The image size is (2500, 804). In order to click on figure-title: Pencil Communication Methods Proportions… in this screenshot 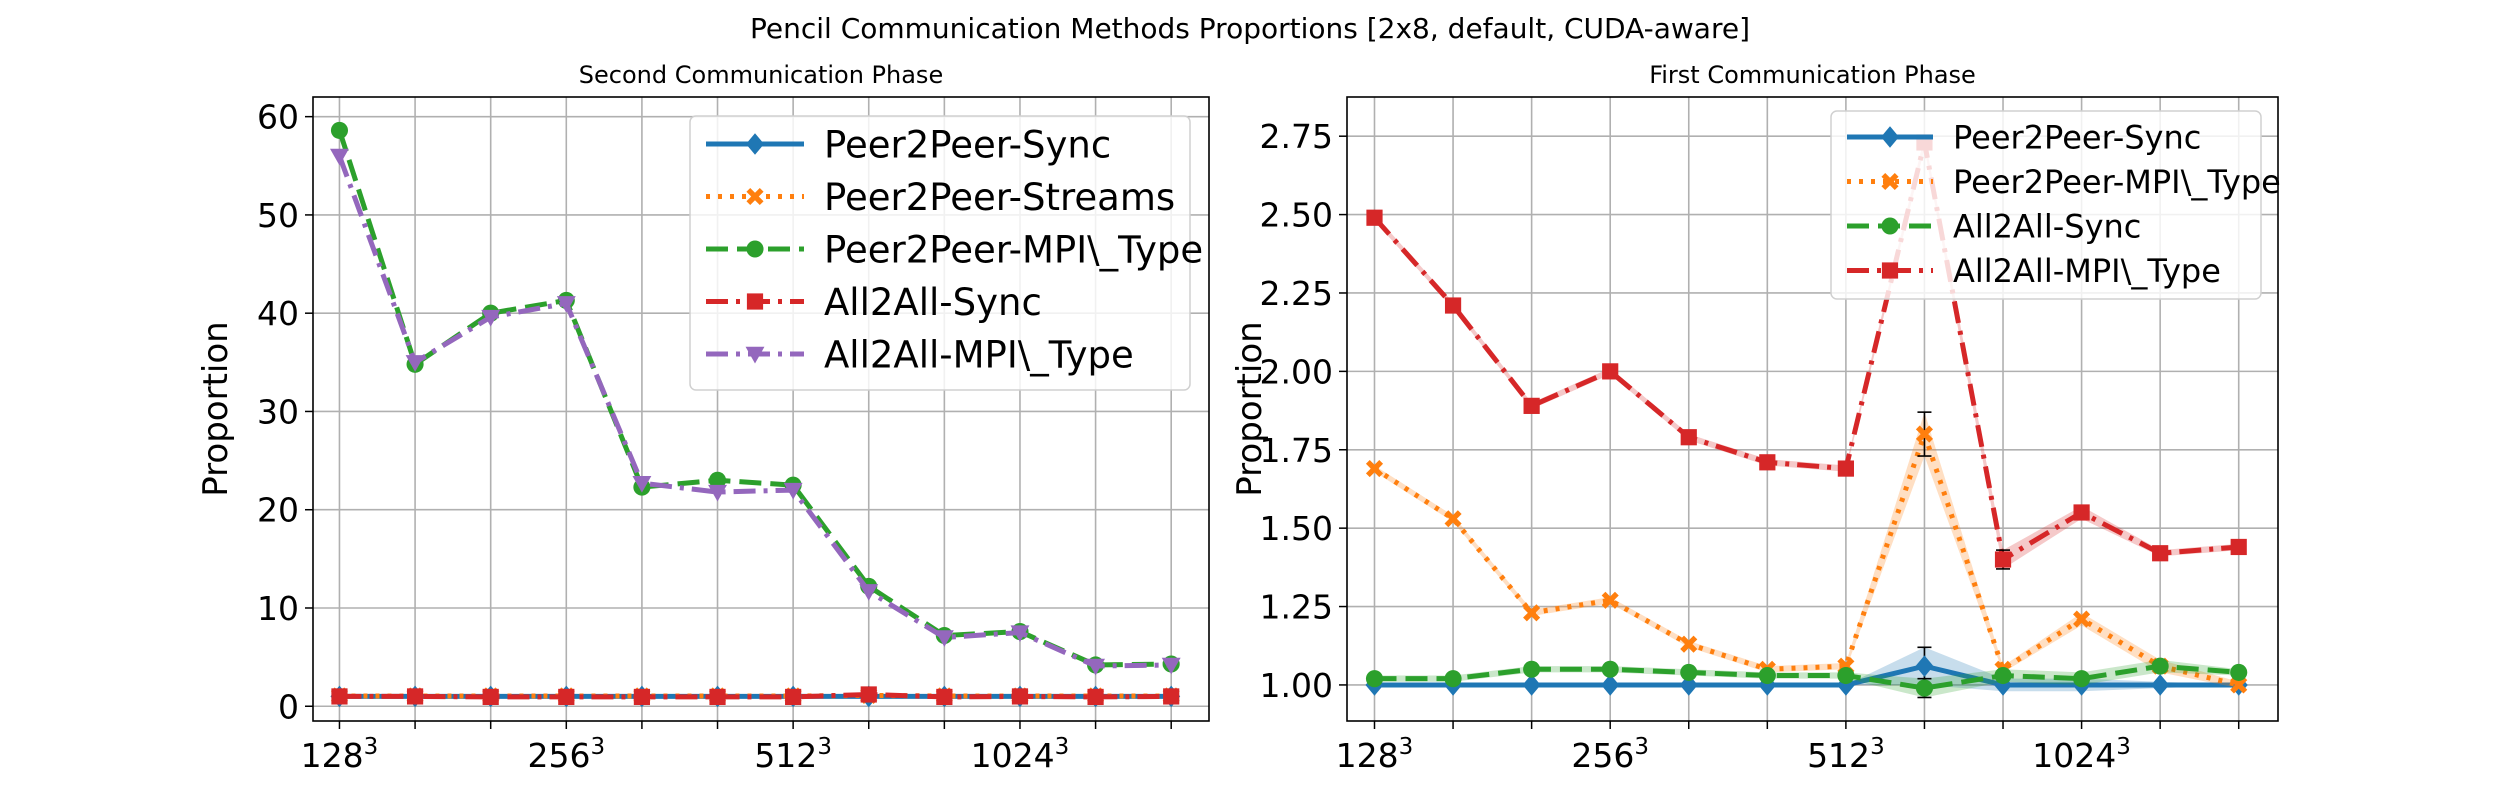, I will do `click(1250, 28)`.